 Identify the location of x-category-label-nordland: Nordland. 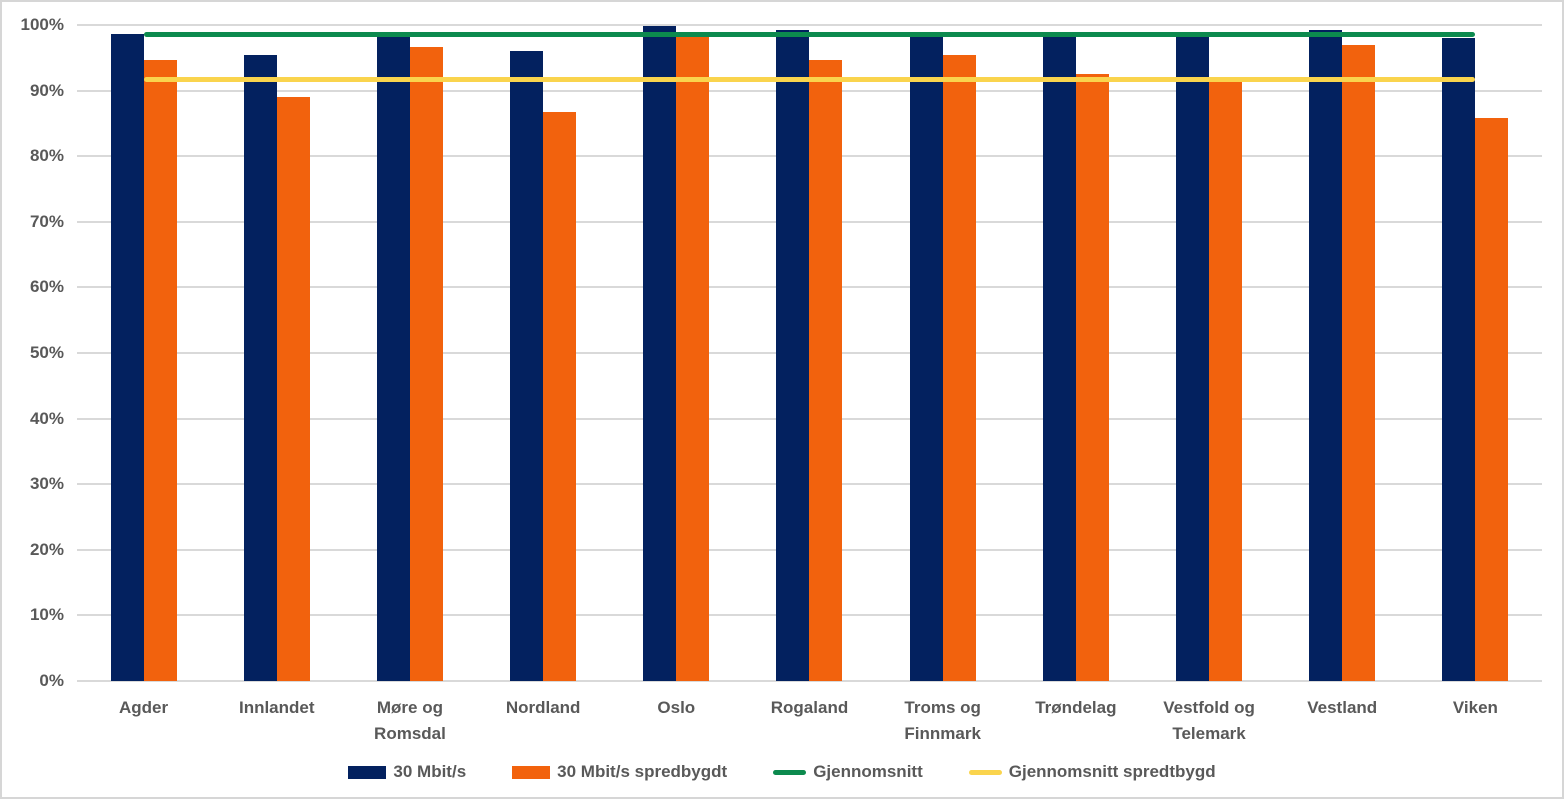
(543, 708).